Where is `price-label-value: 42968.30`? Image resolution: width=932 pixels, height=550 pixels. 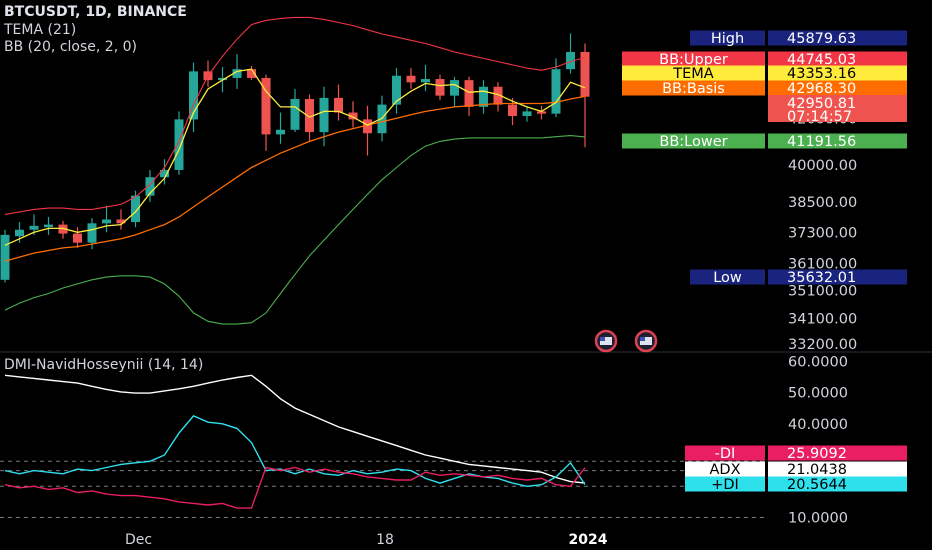
price-label-value: 42968.30 is located at coordinates (821, 89).